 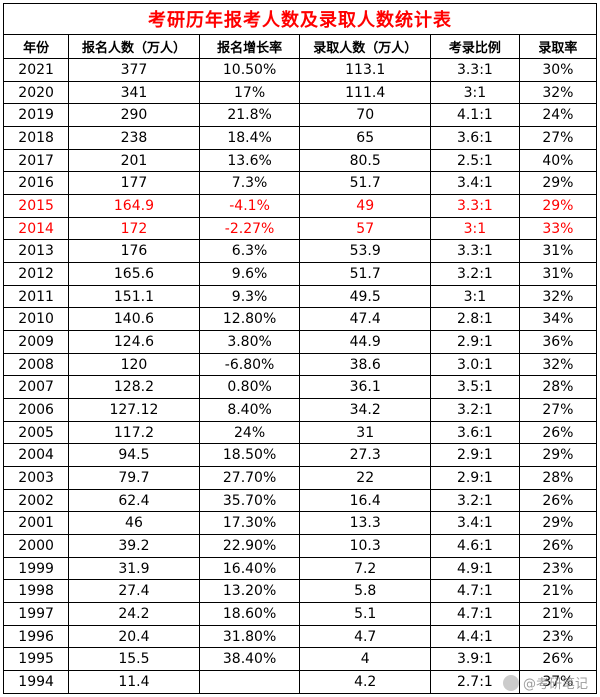 What do you see at coordinates (249, 478) in the screenshot?
I see `table-cell: 27.70%` at bounding box center [249, 478].